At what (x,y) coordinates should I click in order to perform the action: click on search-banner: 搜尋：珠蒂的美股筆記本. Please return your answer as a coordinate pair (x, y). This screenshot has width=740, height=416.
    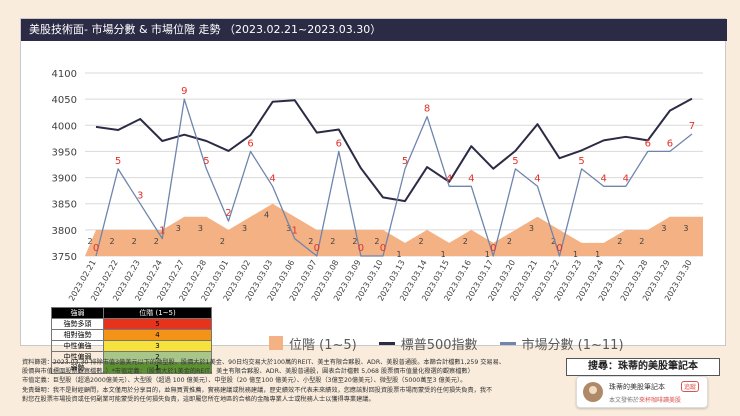
    Looking at the image, I should click on (643, 367).